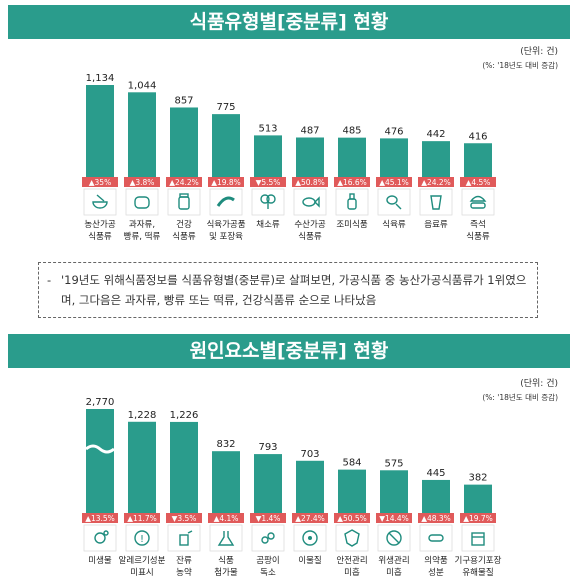 Image resolution: width=580 pixels, height=580 pixels. Describe the element at coordinates (309, 224) in the screenshot. I see `category-label: 수산가공` at that location.